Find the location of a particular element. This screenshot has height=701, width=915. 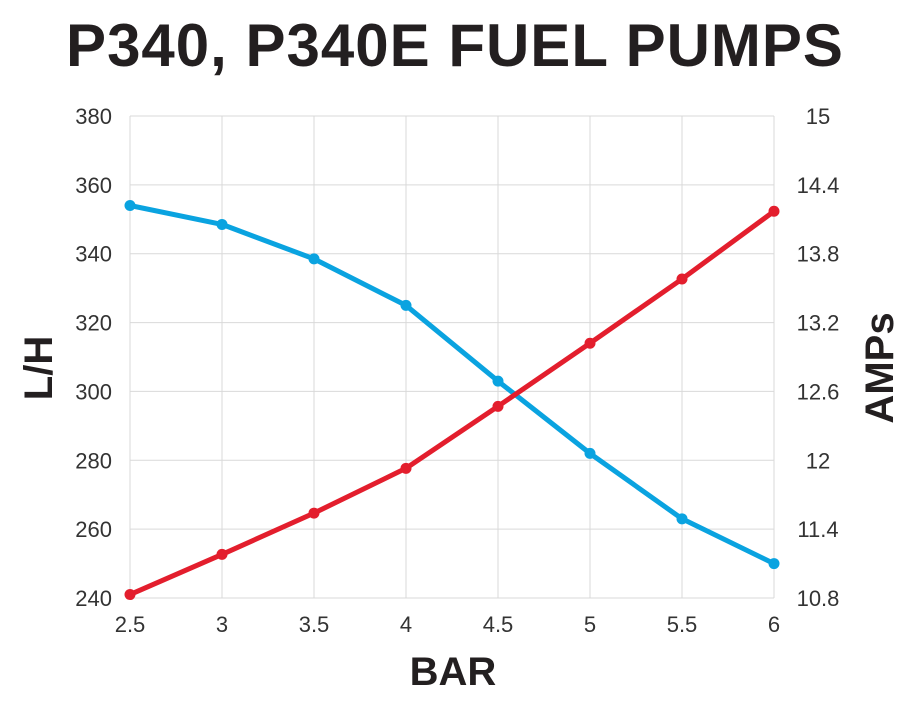

x-tick-label: 6 is located at coordinates (774, 624).